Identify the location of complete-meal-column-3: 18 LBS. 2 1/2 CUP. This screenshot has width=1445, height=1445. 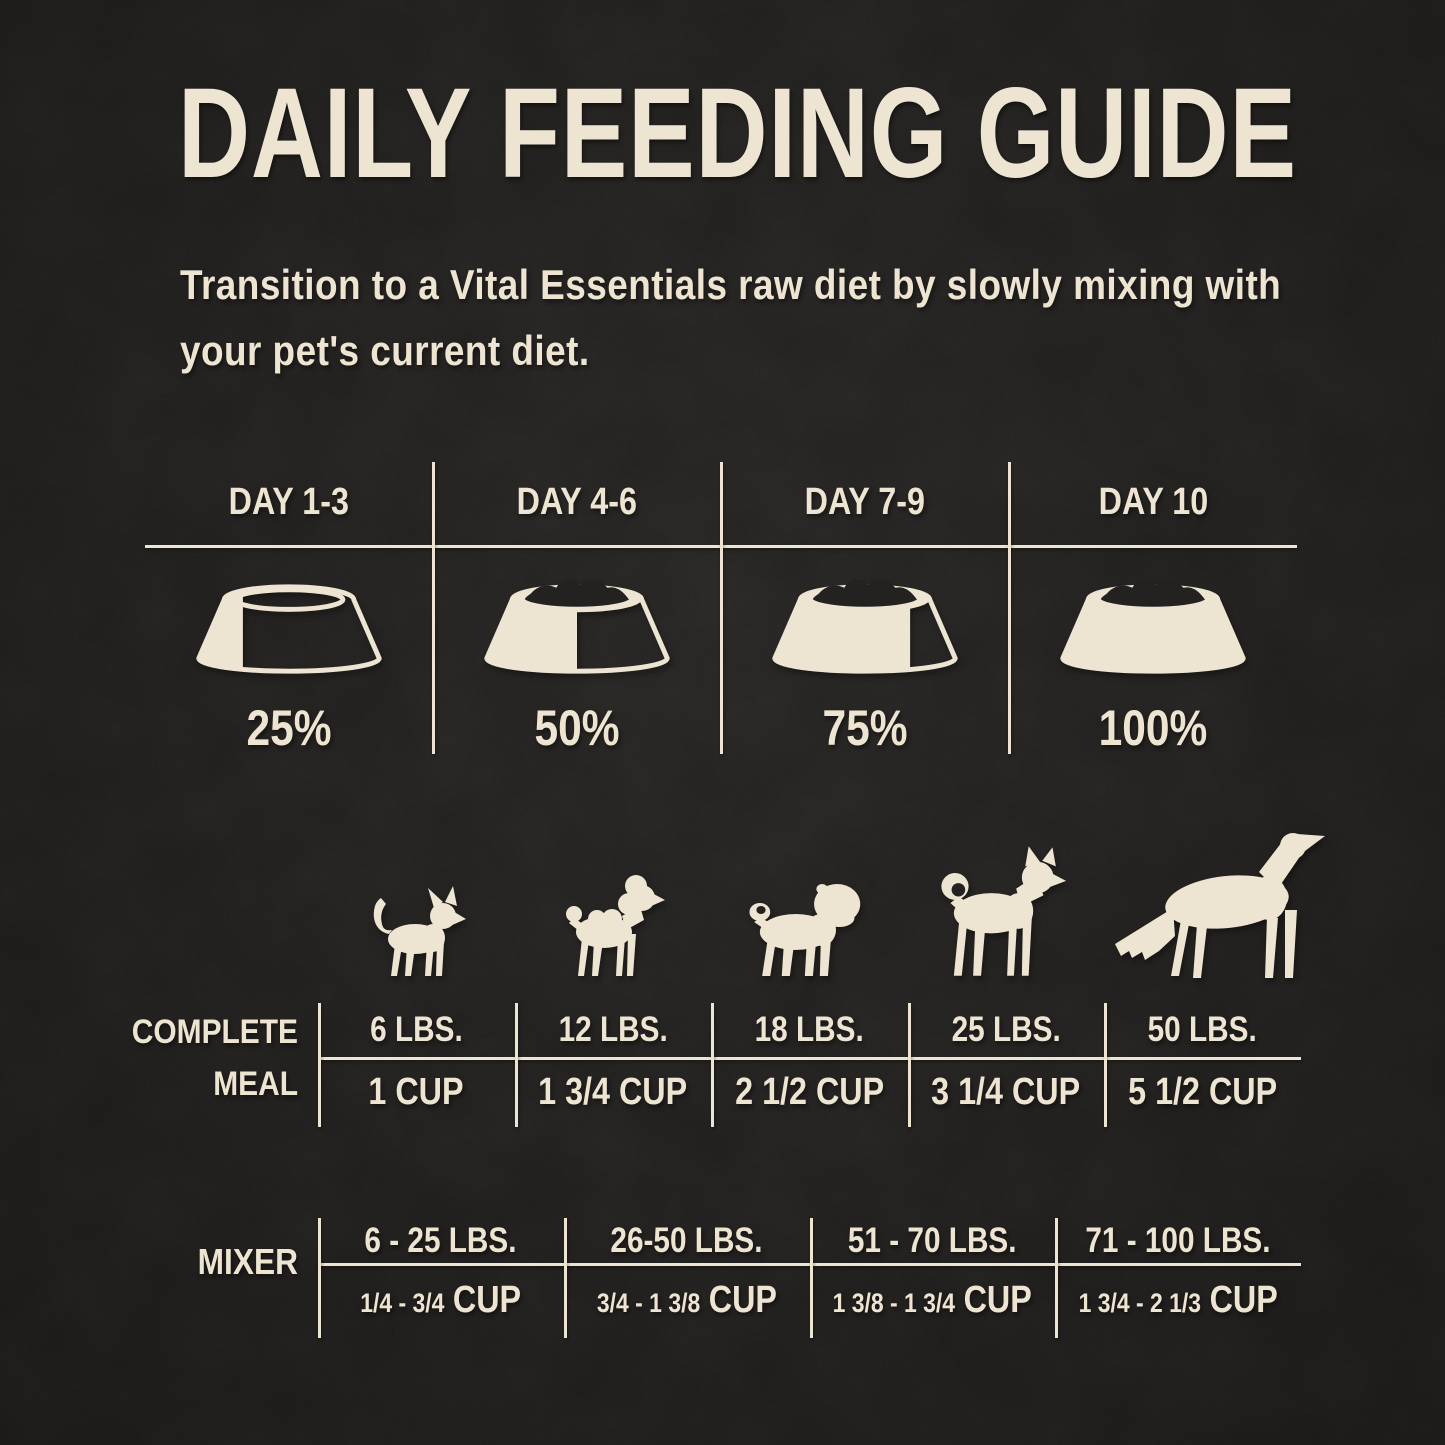
(809, 1065).